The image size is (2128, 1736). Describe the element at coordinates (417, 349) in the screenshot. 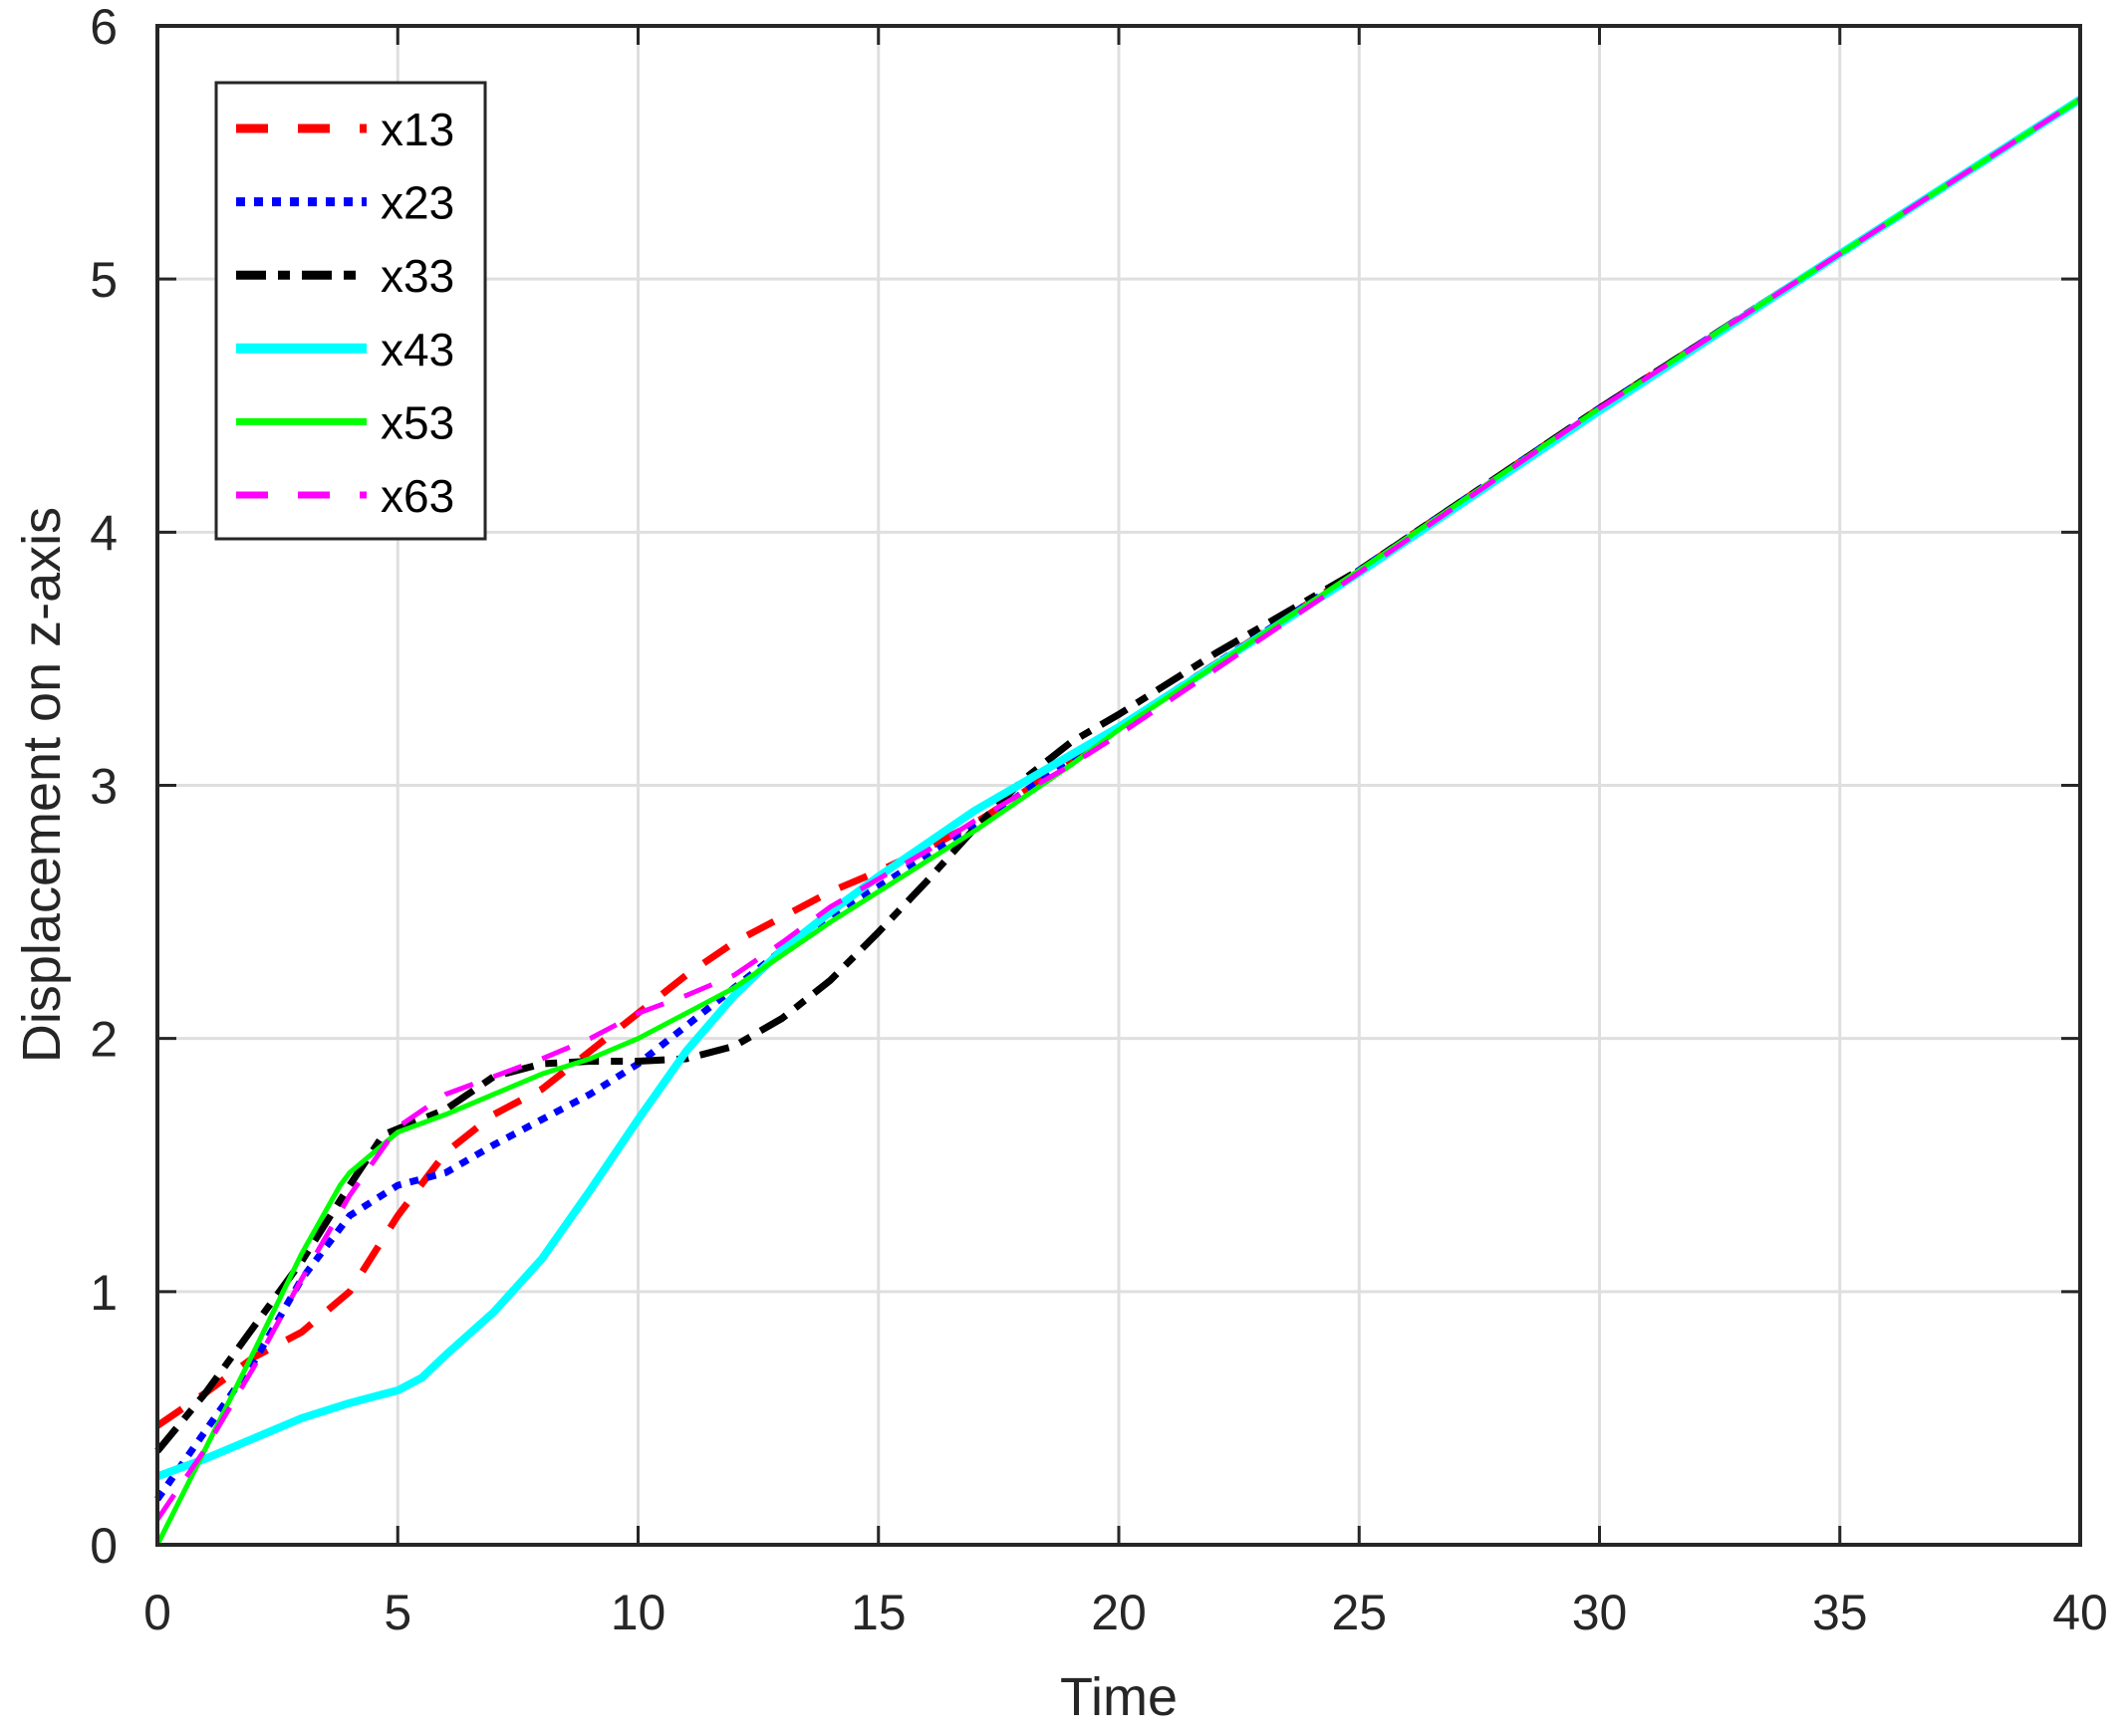

I see `legend-label-x43: x43` at that location.